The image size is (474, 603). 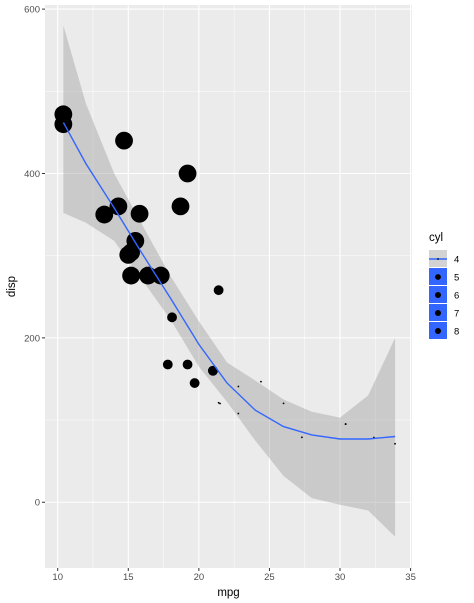 I want to click on legend-label: 4, so click(x=456, y=260).